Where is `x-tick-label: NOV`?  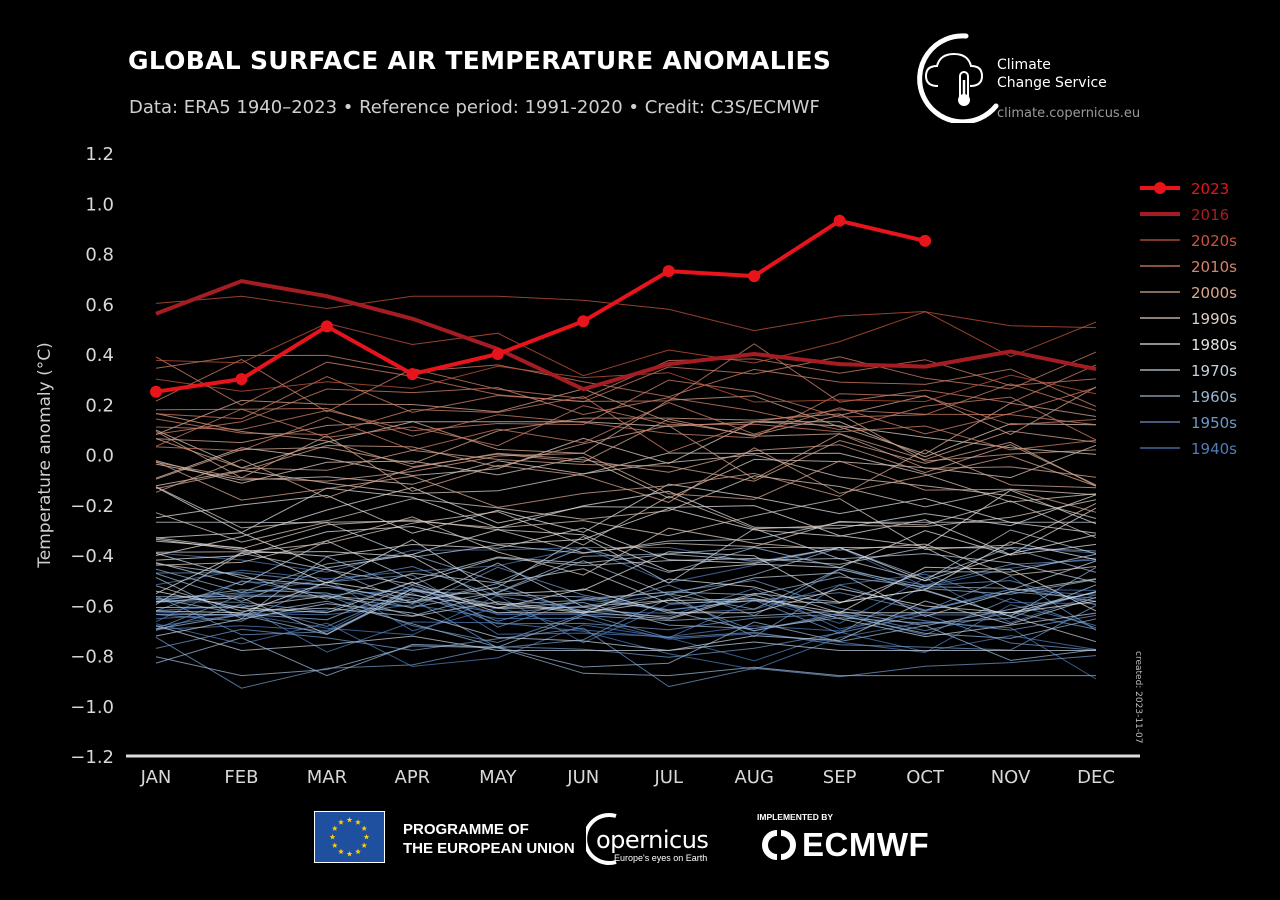
x-tick-label: NOV is located at coordinates (1011, 777).